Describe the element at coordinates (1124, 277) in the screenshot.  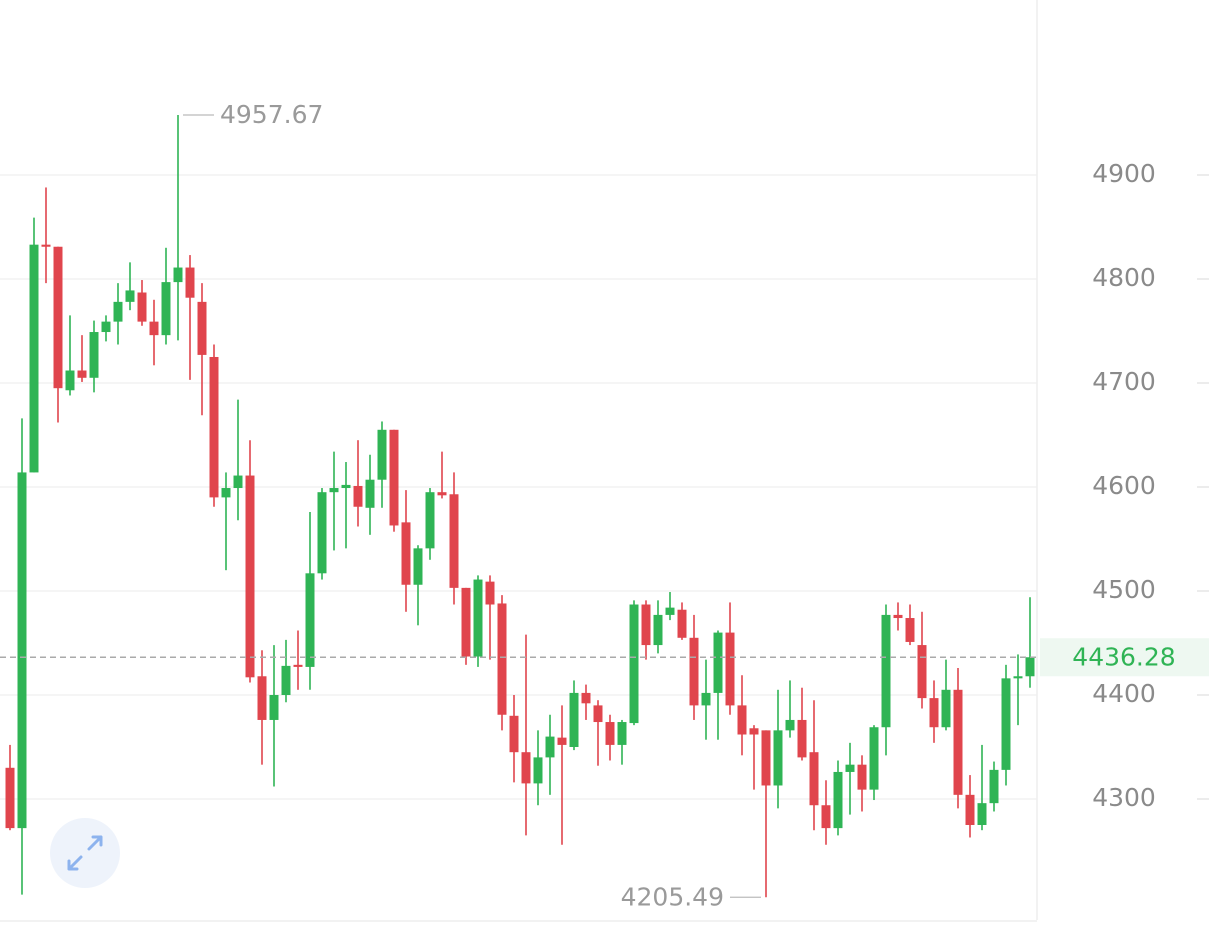
I see `y-tick-label: 4800` at that location.